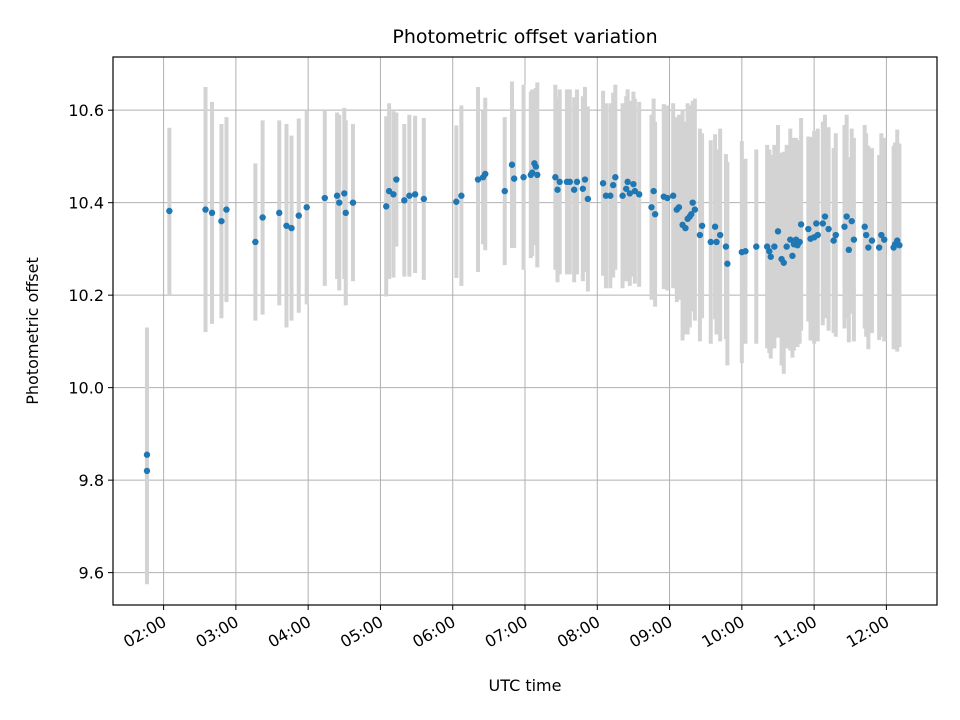 The height and width of the screenshot is (720, 960). What do you see at coordinates (91, 573) in the screenshot?
I see `y-tick-label: 9.6` at bounding box center [91, 573].